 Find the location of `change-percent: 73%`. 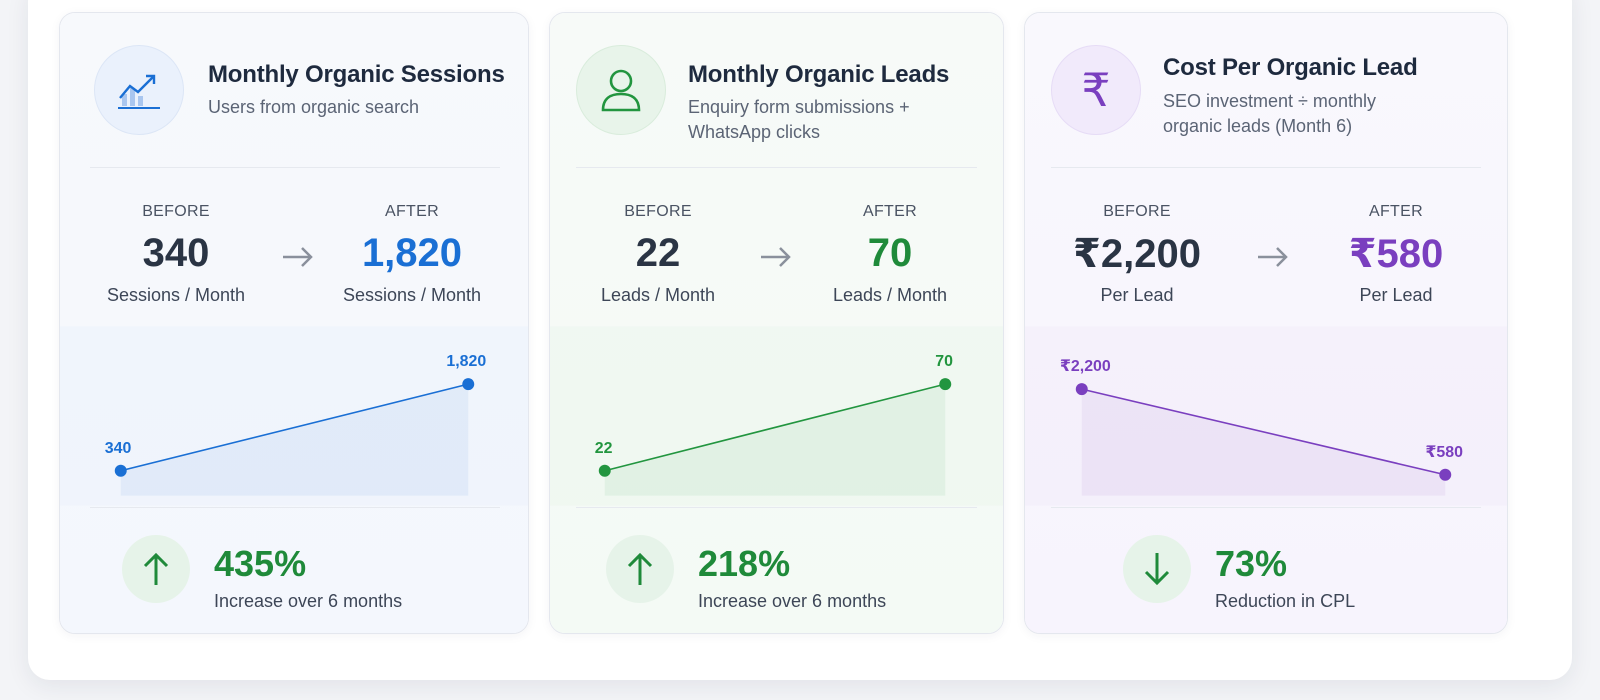

change-percent: 73% is located at coordinates (1251, 563).